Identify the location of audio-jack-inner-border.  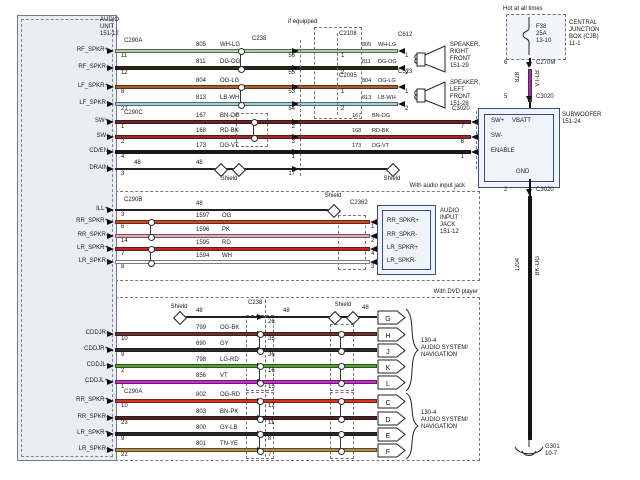
(406, 240).